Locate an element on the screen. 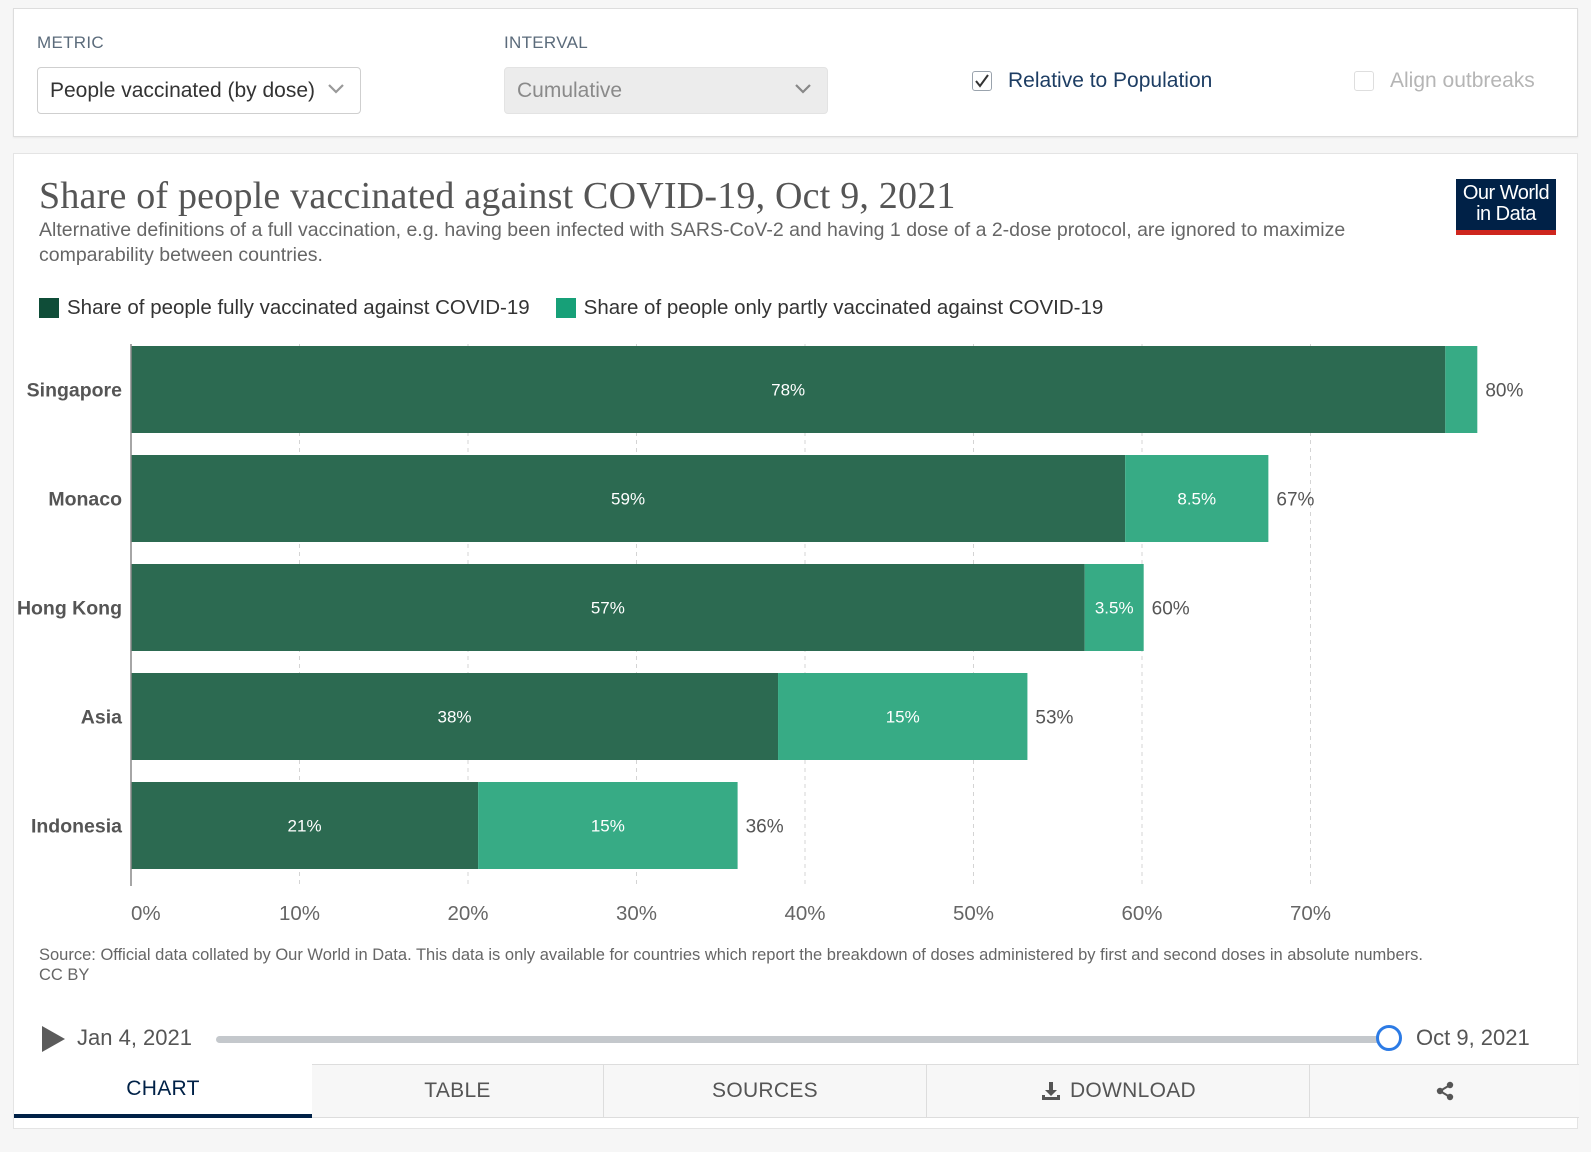 The width and height of the screenshot is (1591, 1152). share-icon is located at coordinates (1444, 1091).